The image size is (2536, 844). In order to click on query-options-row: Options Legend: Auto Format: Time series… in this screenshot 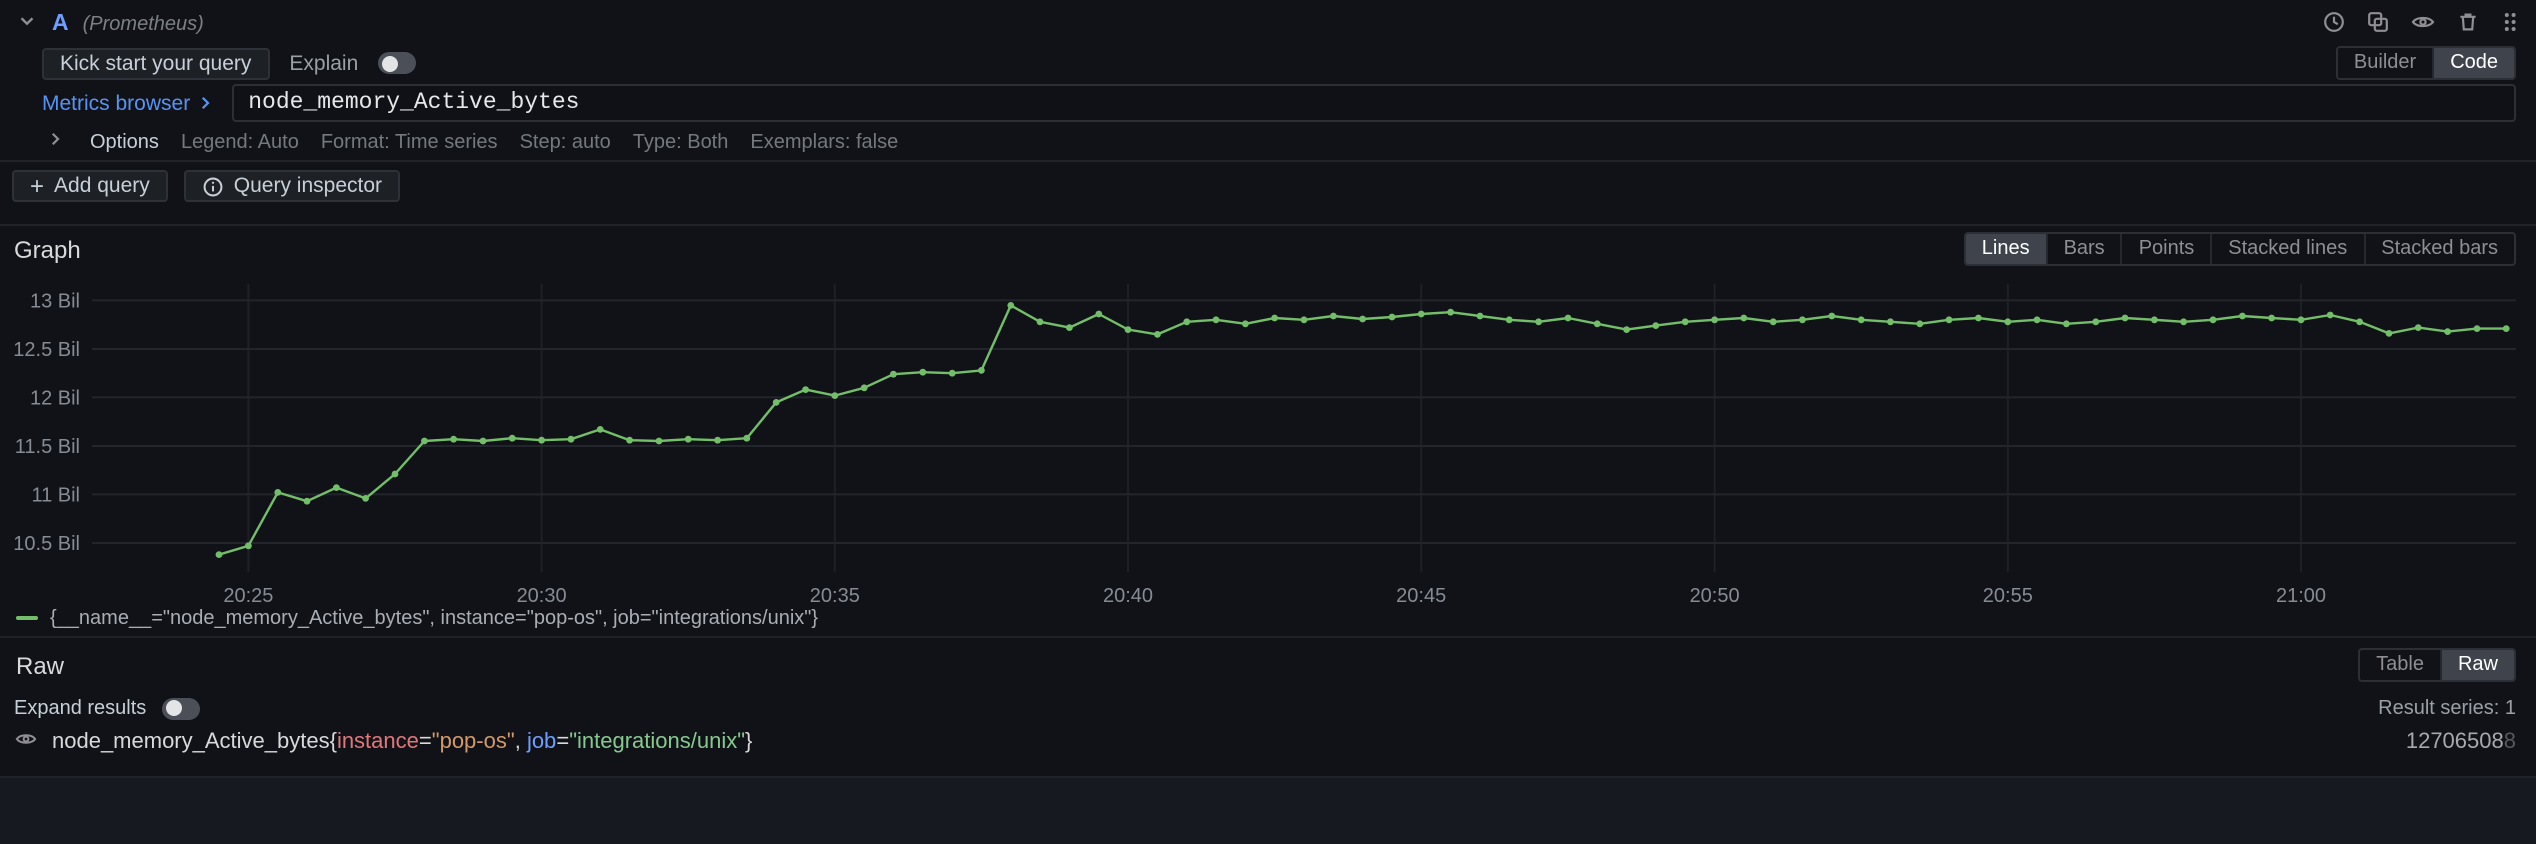, I will do `click(1281, 142)`.